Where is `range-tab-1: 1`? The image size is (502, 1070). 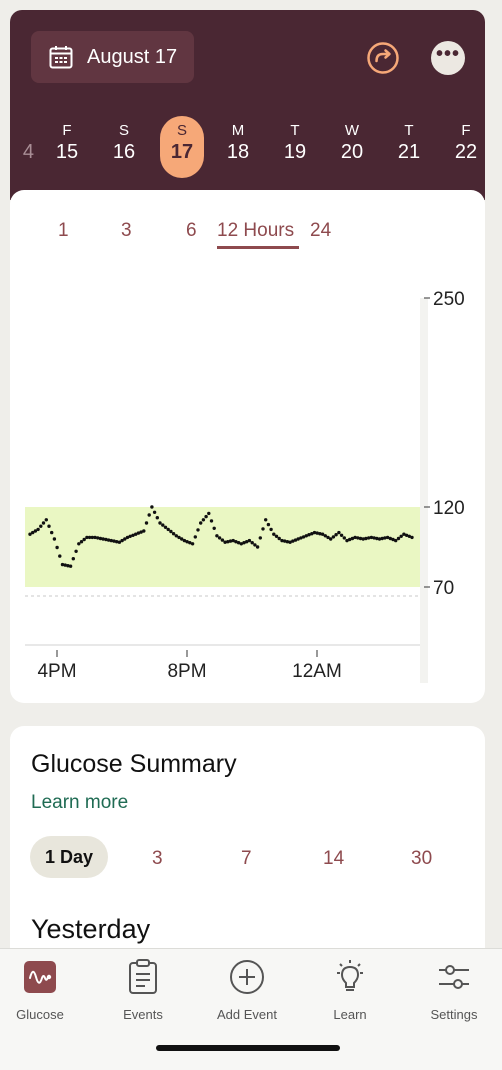 range-tab-1: 1 is located at coordinates (63, 230).